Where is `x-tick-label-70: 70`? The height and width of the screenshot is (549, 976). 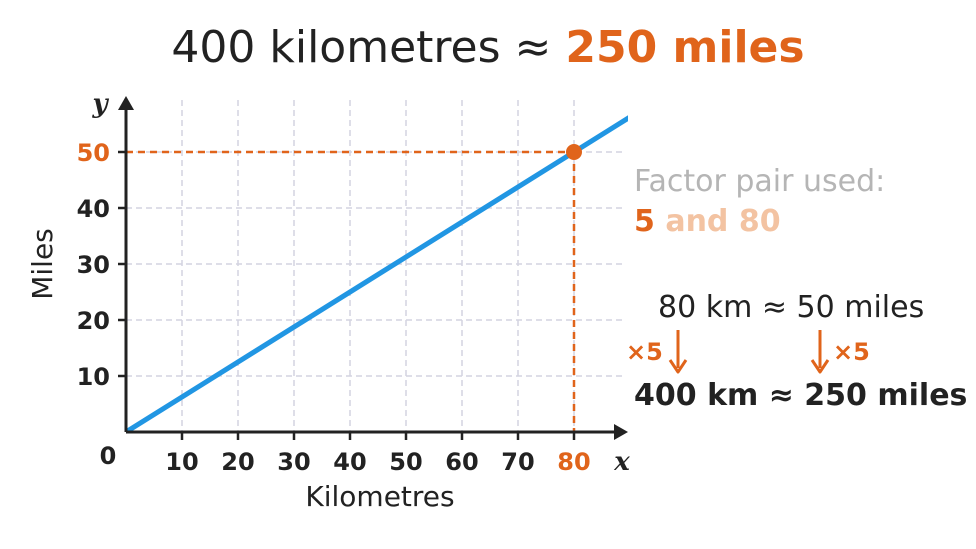 x-tick-label-70: 70 is located at coordinates (517, 462).